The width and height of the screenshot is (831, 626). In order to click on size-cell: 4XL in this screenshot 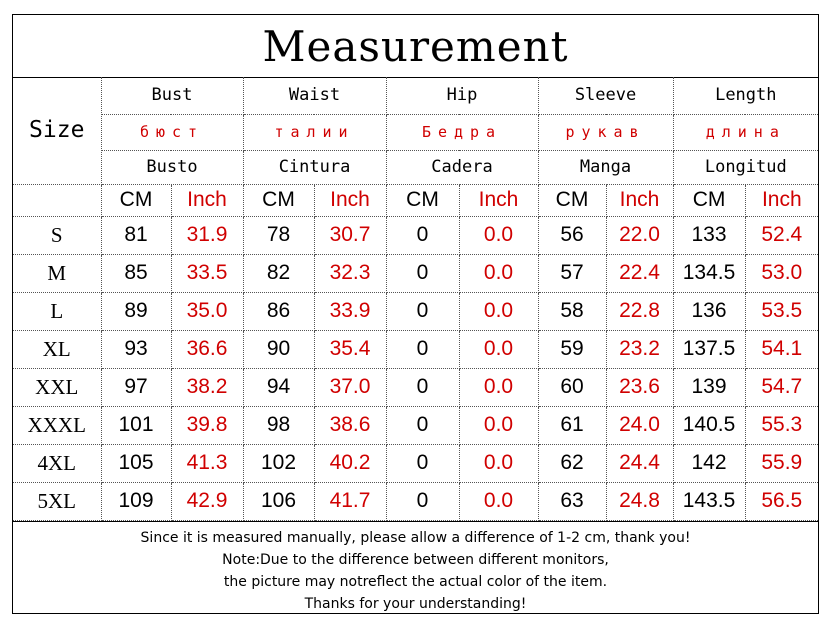, I will do `click(57, 463)`.